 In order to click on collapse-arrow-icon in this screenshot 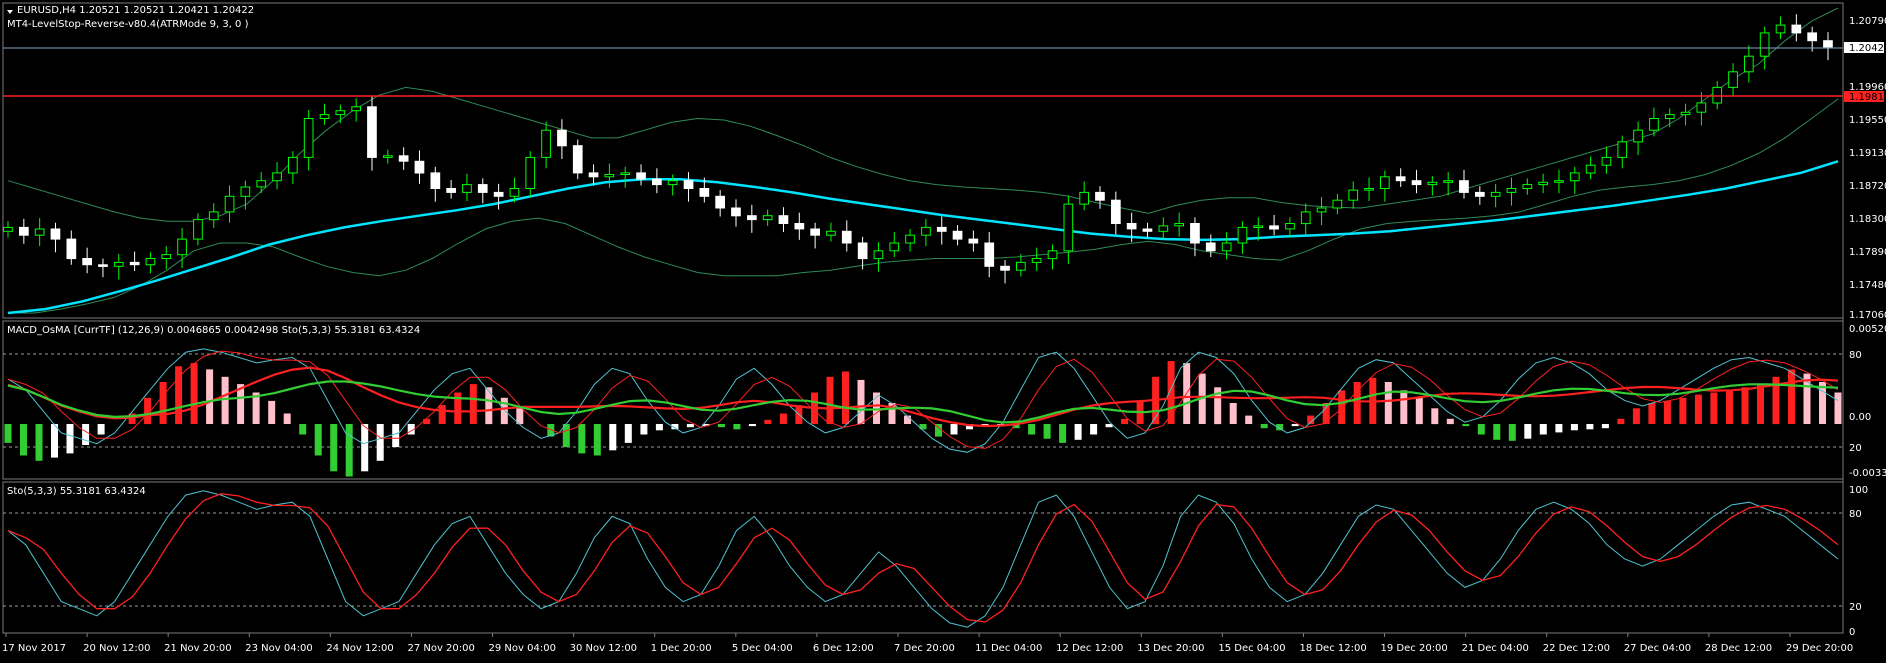, I will do `click(10, 12)`.